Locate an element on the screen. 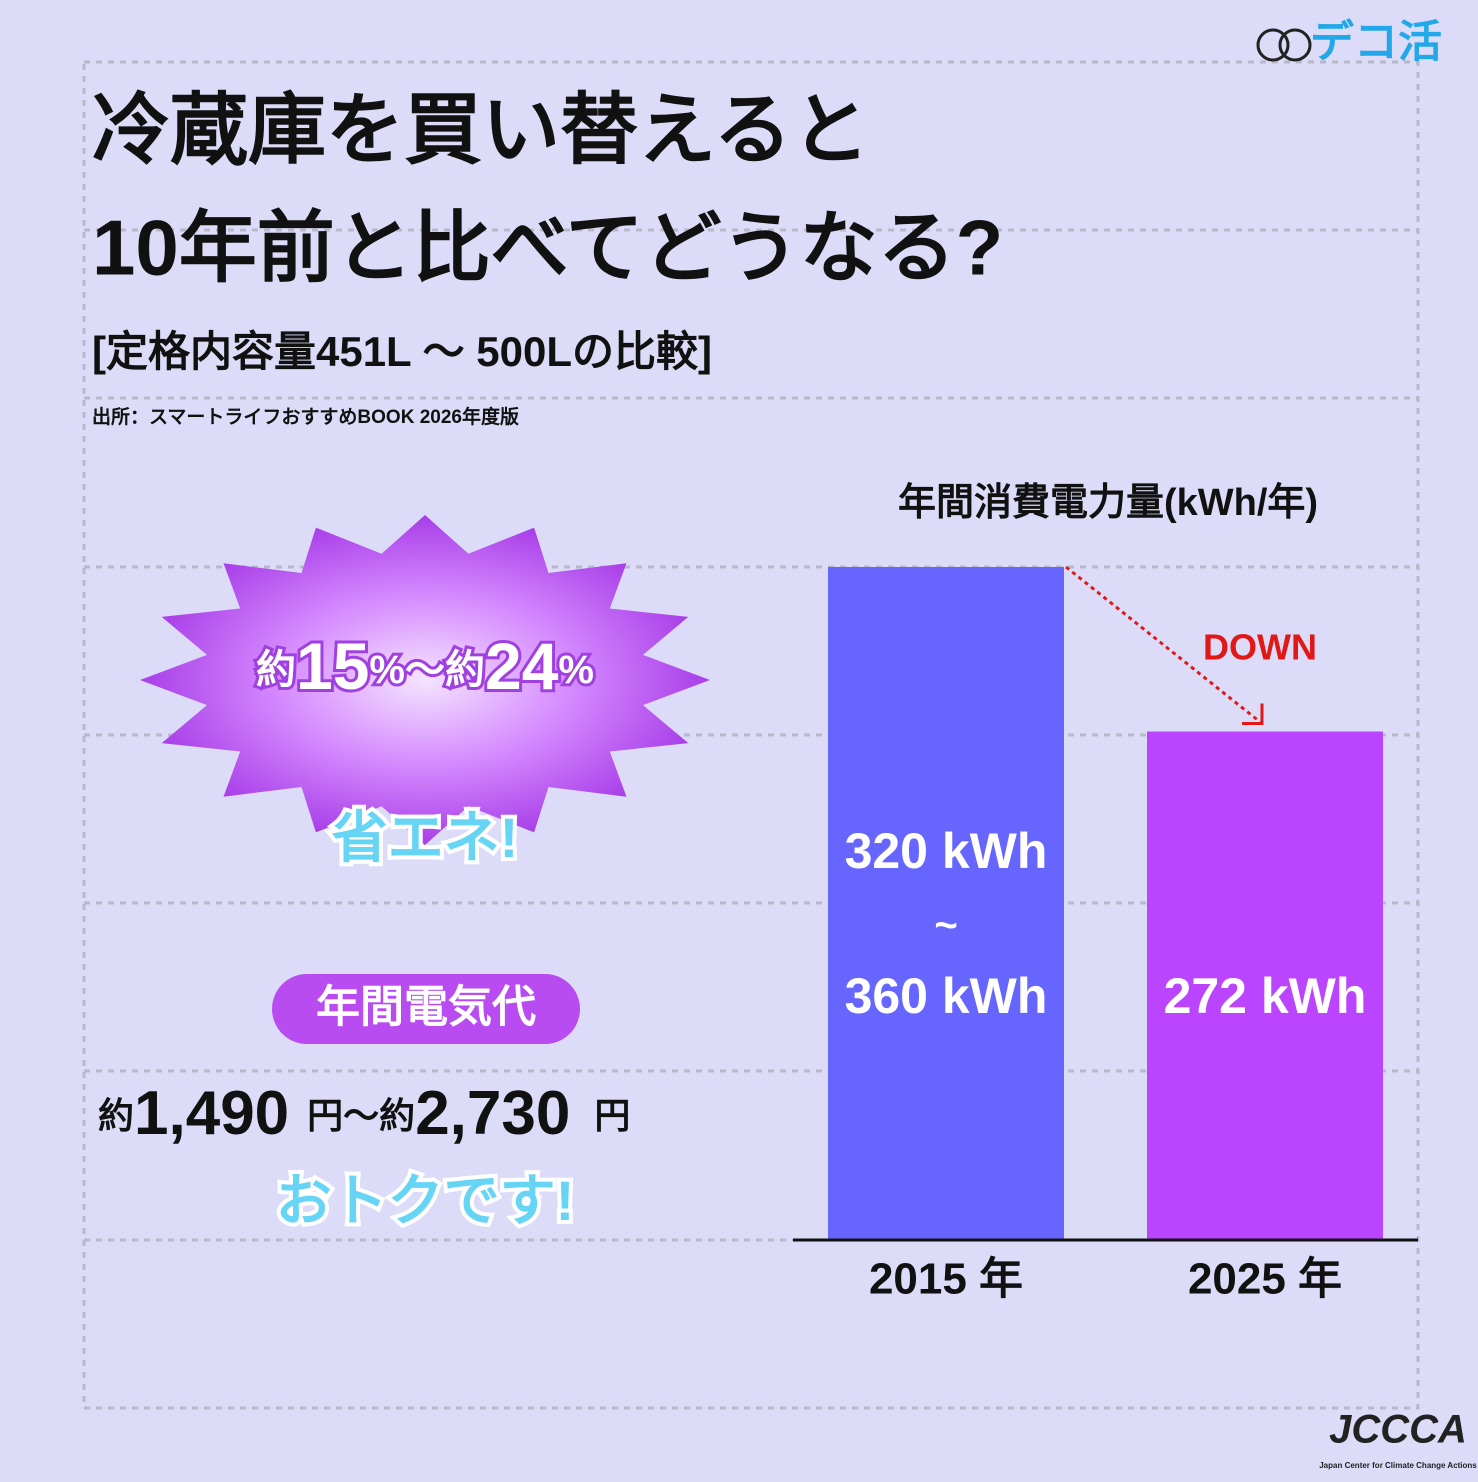 Image resolution: width=1478 pixels, height=1482 pixels. cost-text: 約1,490 円～約2,730 円 is located at coordinates (364, 1113).